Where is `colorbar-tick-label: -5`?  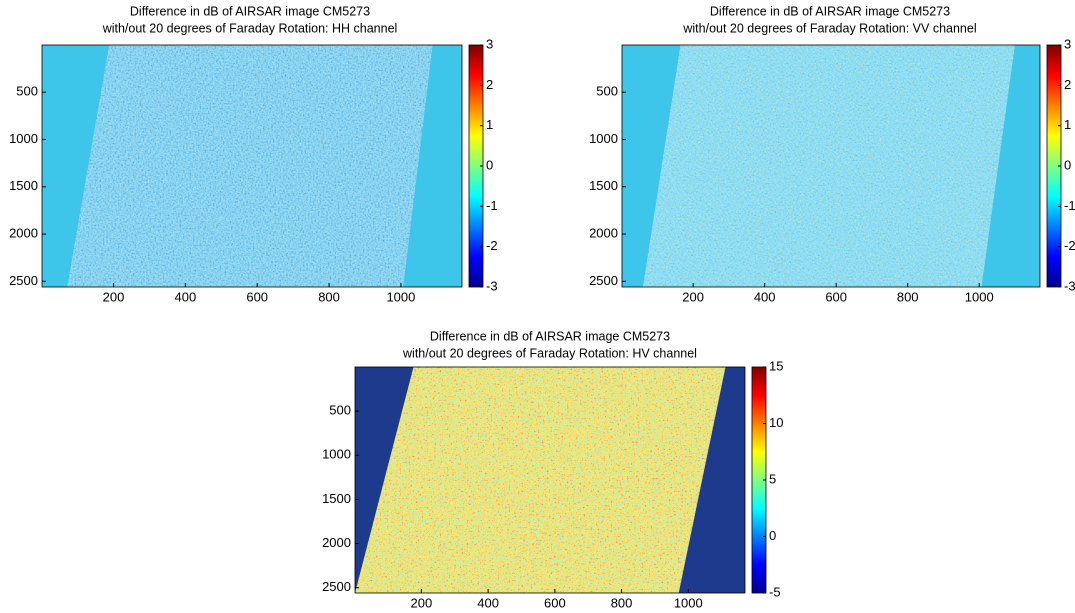
colorbar-tick-label: -5 is located at coordinates (775, 591).